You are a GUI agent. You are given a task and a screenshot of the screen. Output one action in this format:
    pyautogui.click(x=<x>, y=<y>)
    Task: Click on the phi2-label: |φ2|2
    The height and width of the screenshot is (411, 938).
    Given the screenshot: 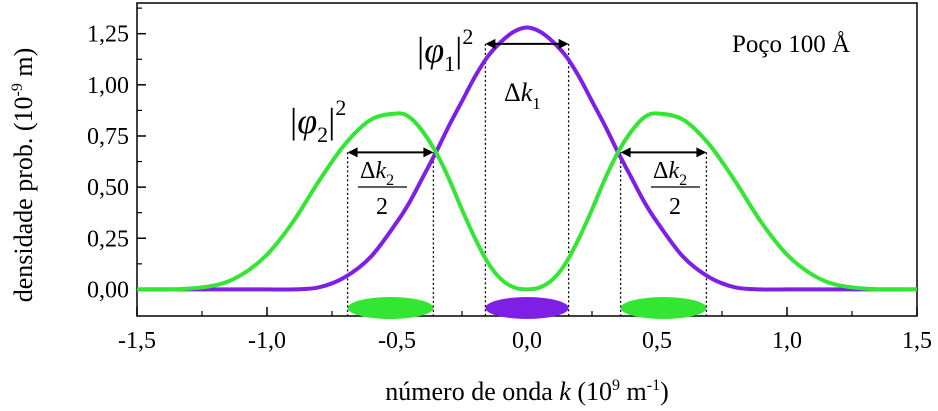 What is the action you would take?
    pyautogui.click(x=318, y=121)
    